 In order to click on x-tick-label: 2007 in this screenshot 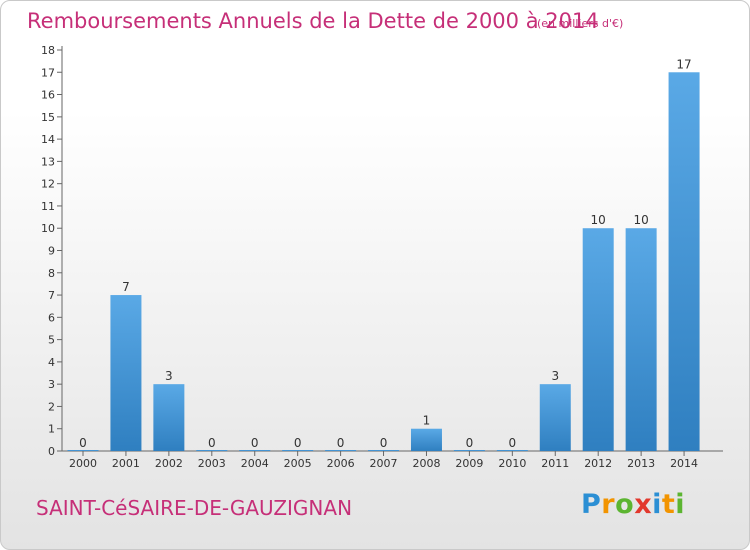, I will do `click(384, 463)`.